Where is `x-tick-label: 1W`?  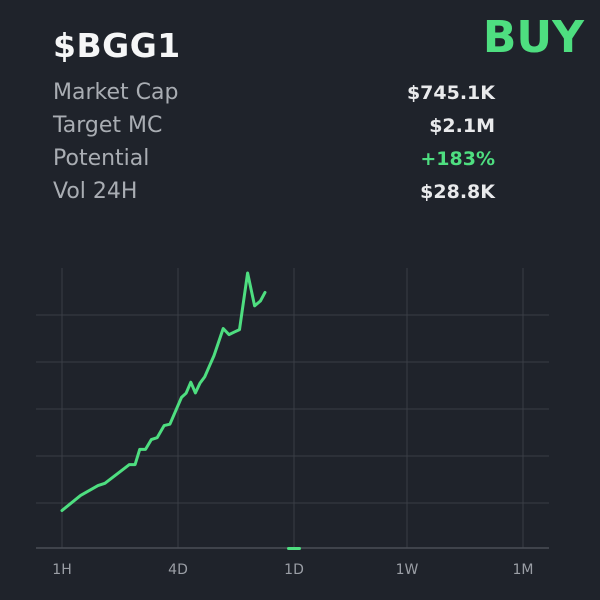
x-tick-label: 1W is located at coordinates (407, 570).